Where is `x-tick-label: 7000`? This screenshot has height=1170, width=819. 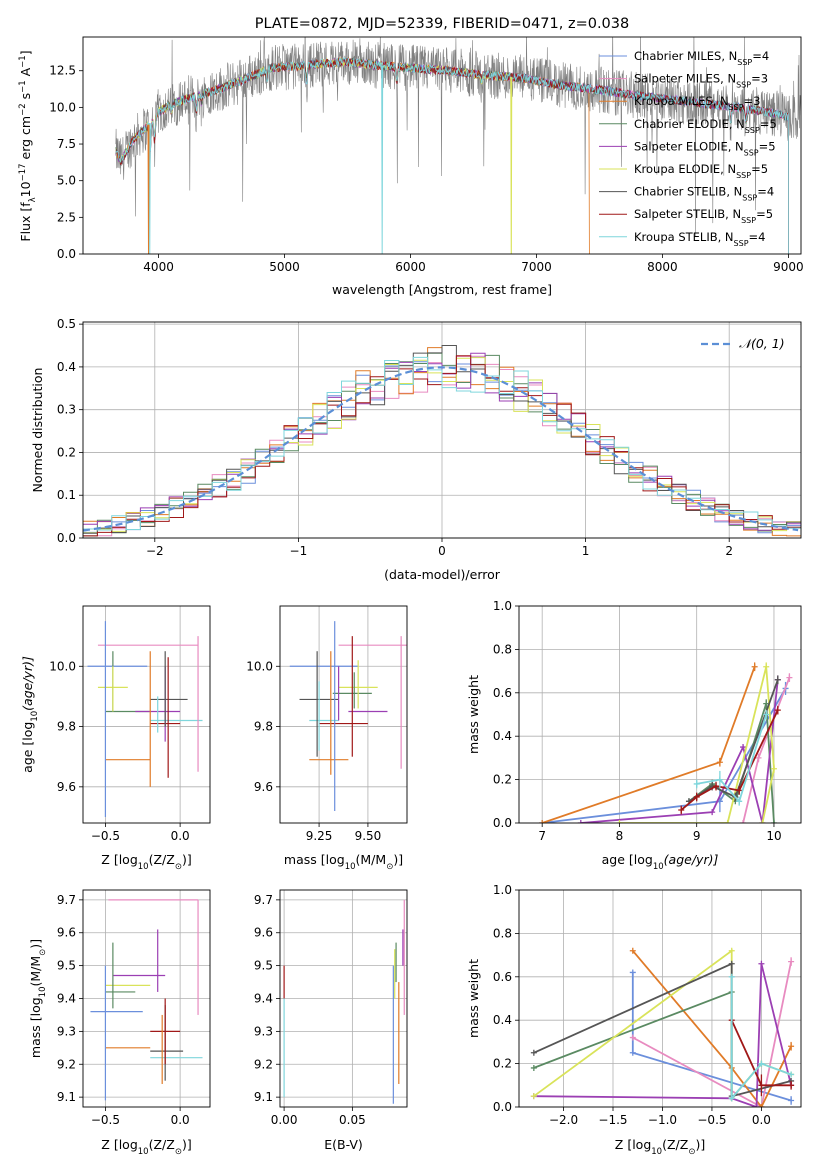
x-tick-label: 7000 is located at coordinates (536, 267).